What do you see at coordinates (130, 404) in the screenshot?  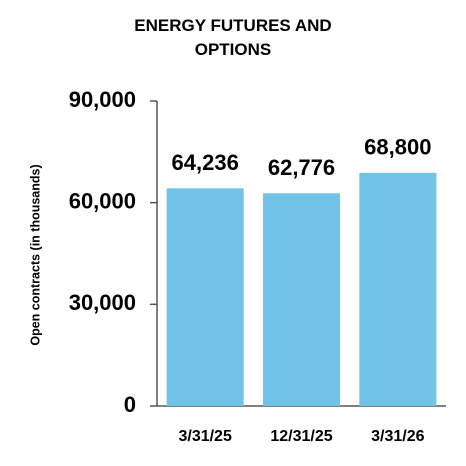 I see `y-tick-label: 0` at bounding box center [130, 404].